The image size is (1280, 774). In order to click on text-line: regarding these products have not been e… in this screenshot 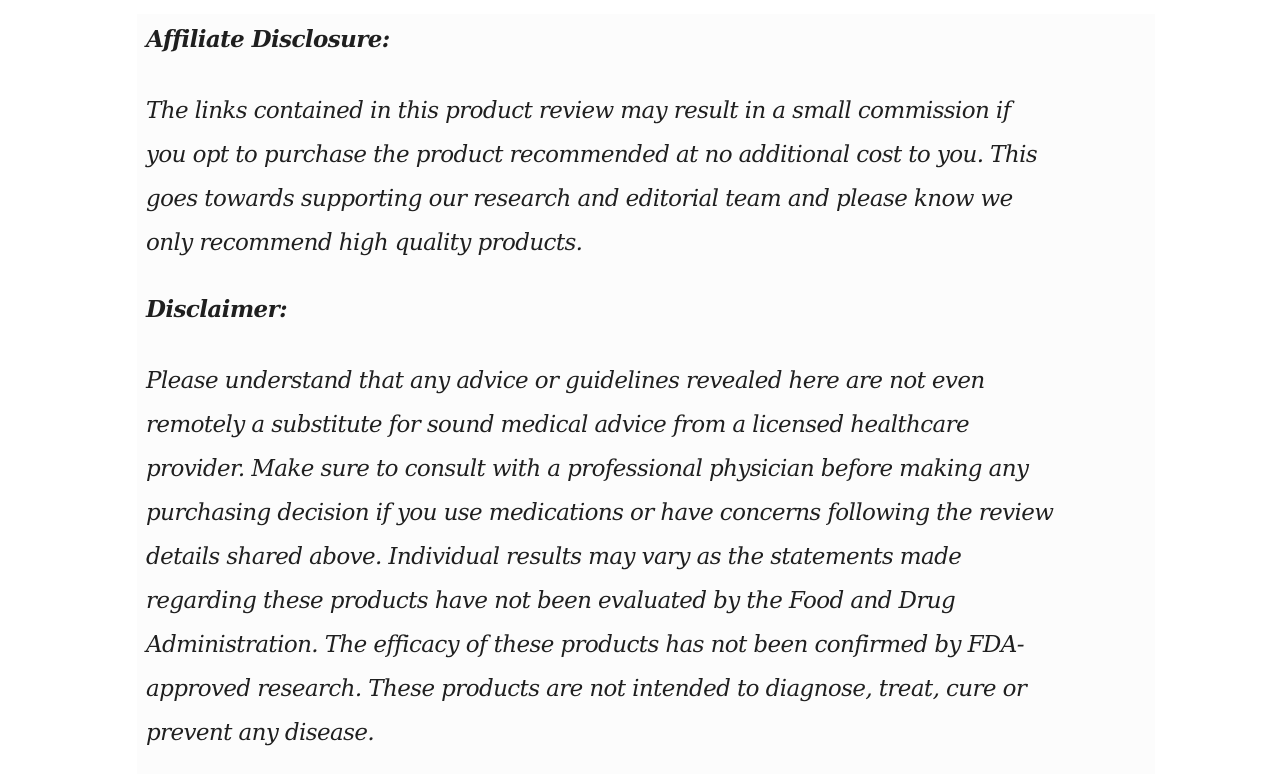, I will do `click(551, 601)`.